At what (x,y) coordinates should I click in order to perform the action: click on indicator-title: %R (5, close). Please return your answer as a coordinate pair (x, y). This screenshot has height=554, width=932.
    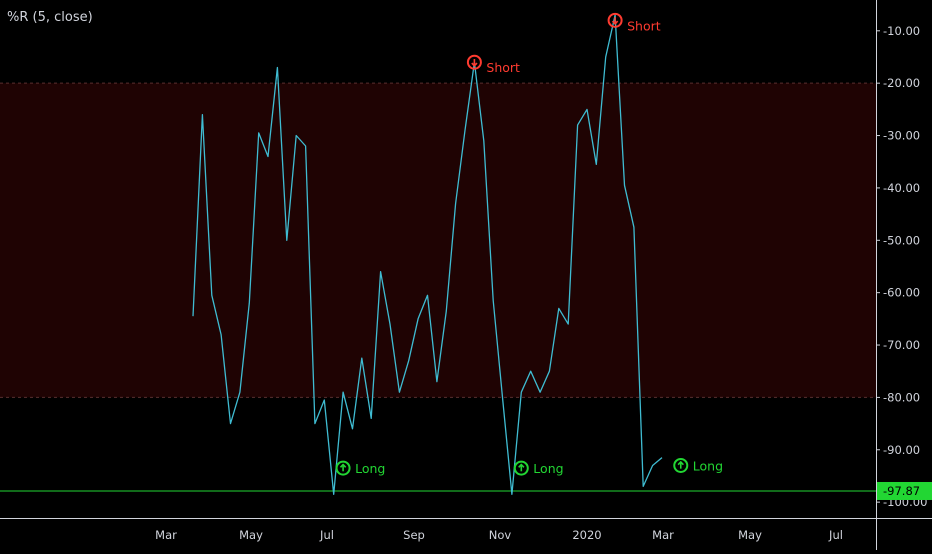
    Looking at the image, I should click on (50, 17).